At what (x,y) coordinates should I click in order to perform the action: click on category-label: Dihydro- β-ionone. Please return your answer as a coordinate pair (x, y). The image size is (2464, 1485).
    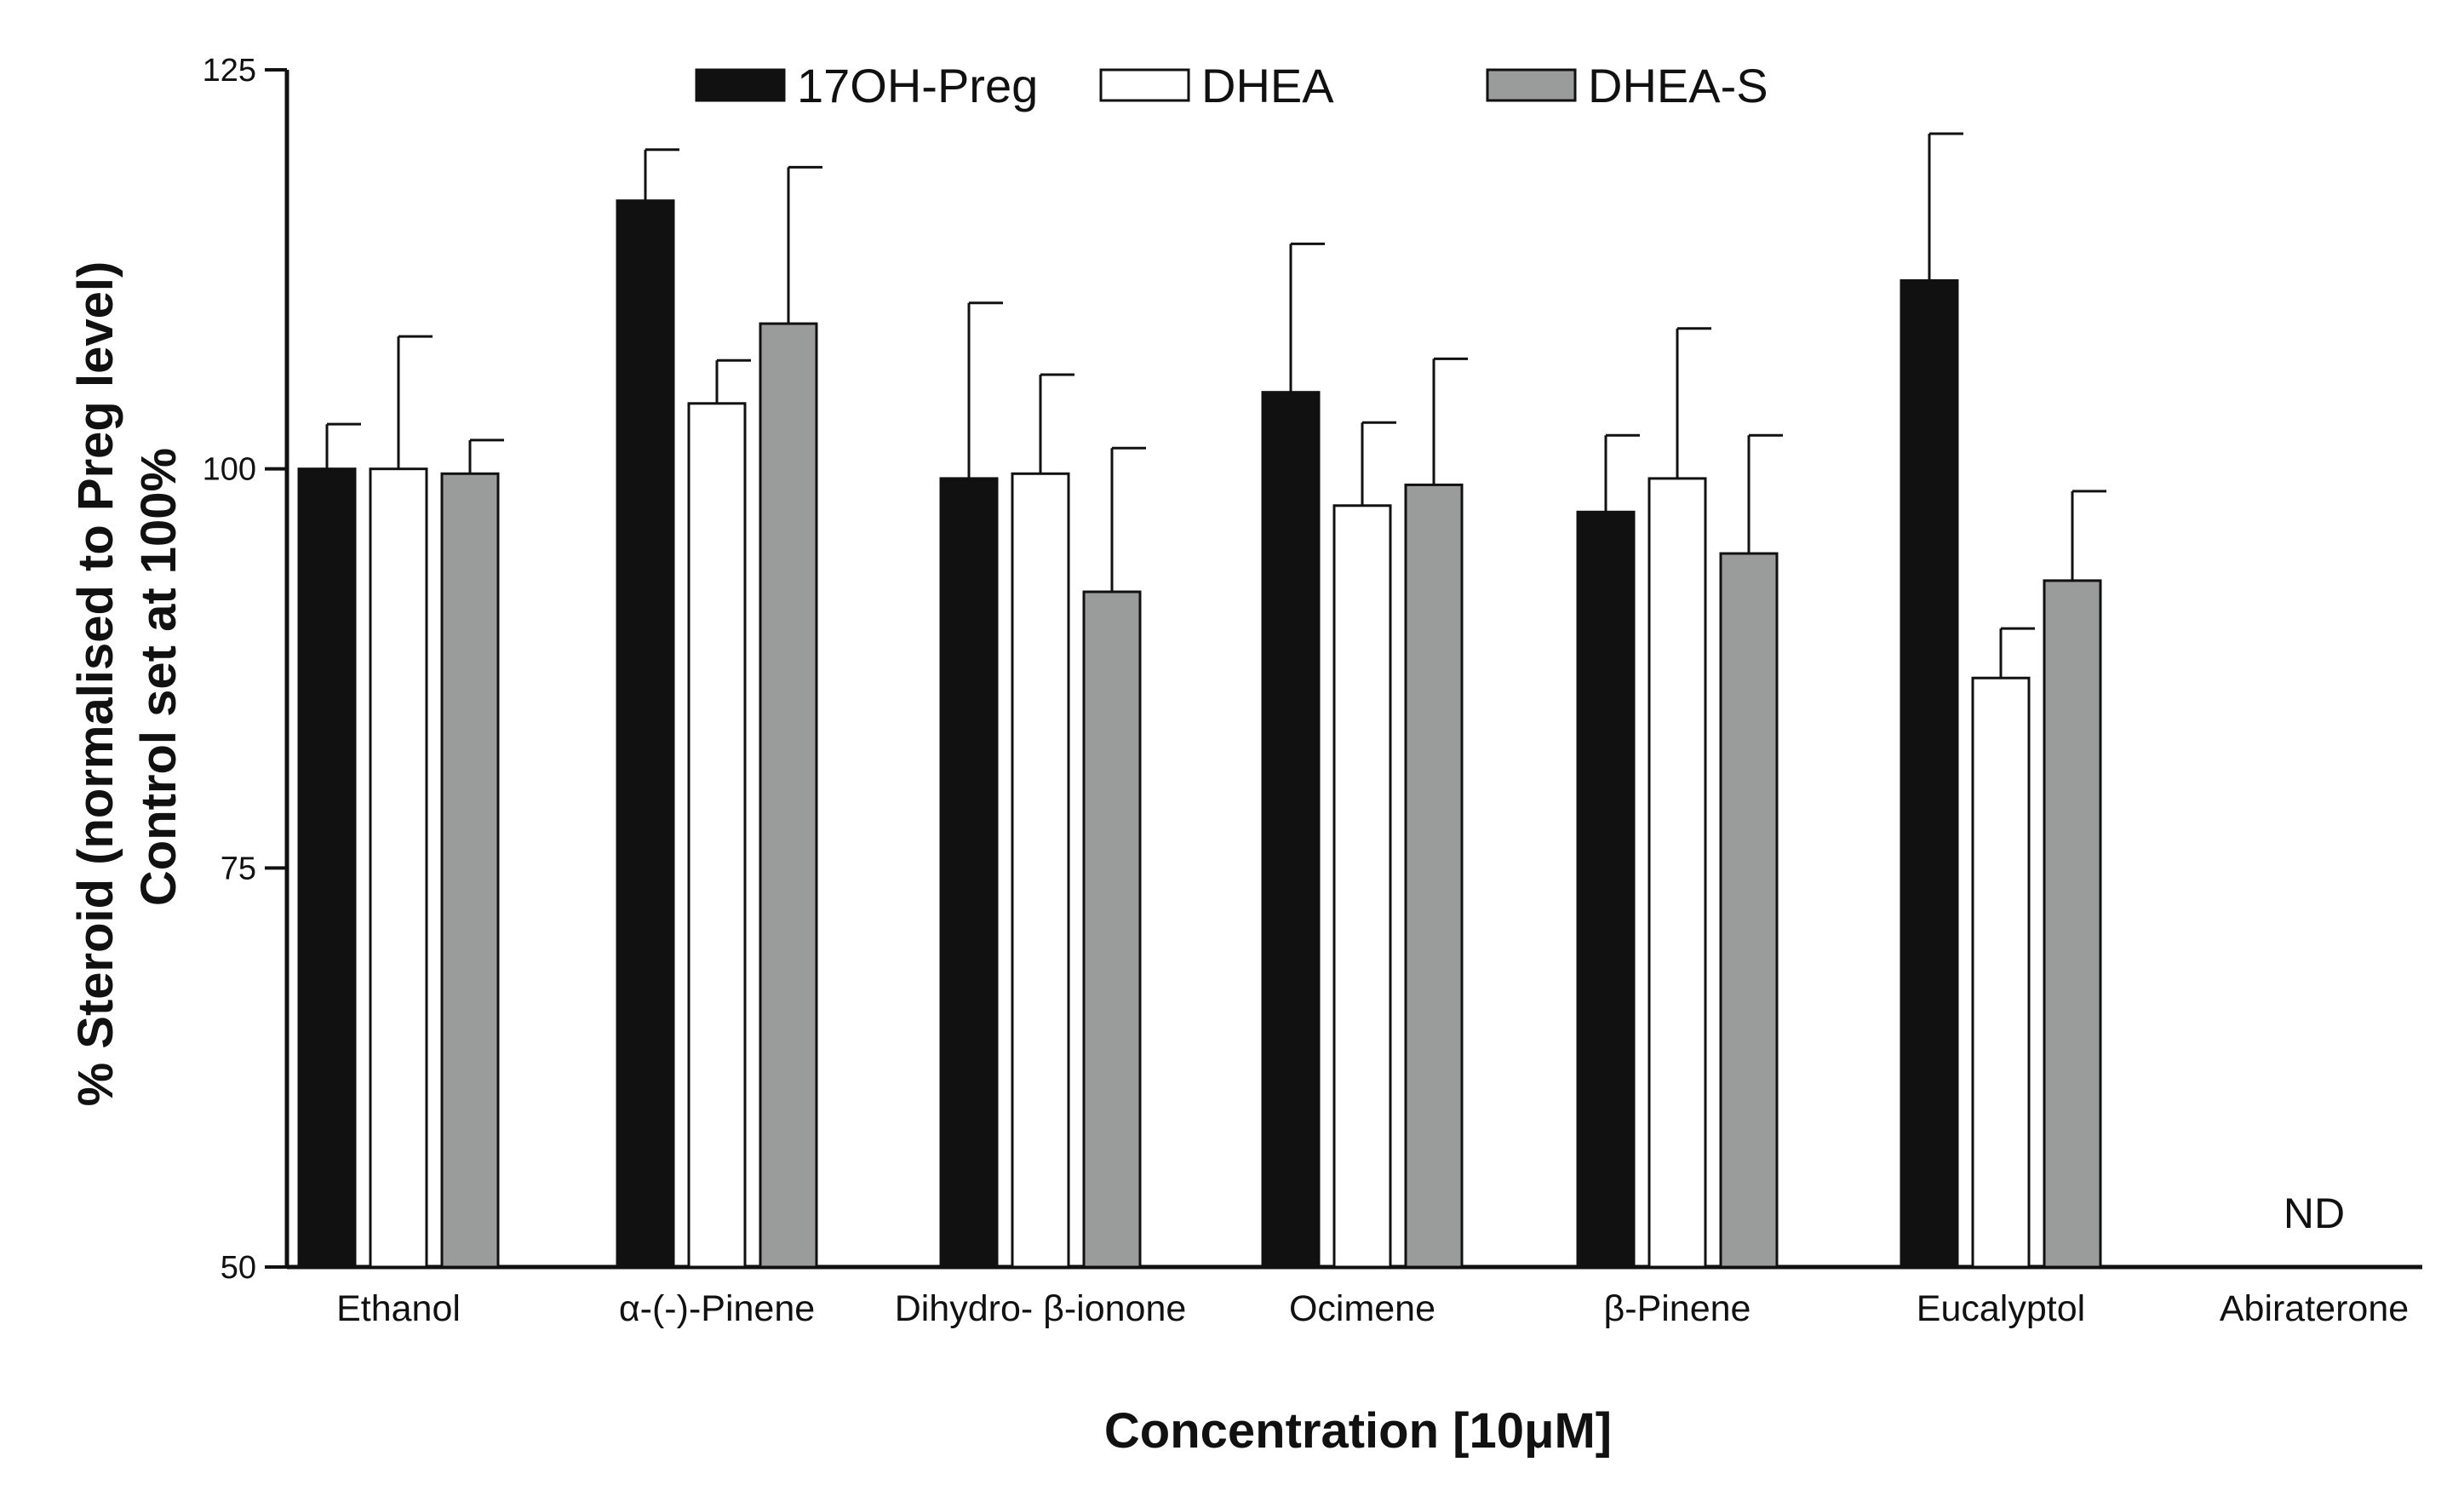
    Looking at the image, I should click on (1041, 1308).